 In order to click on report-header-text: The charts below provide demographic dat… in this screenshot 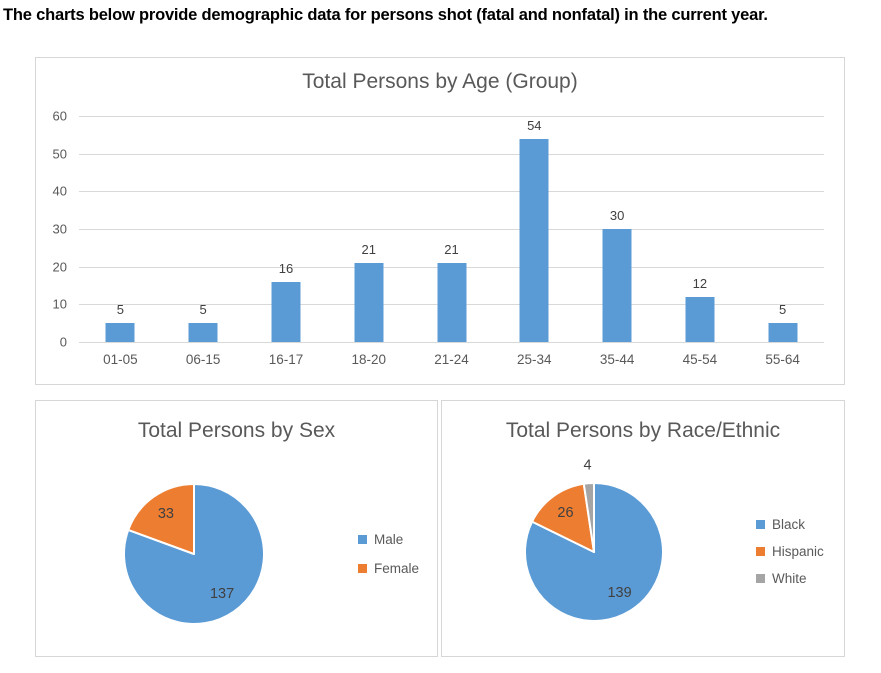, I will do `click(385, 15)`.